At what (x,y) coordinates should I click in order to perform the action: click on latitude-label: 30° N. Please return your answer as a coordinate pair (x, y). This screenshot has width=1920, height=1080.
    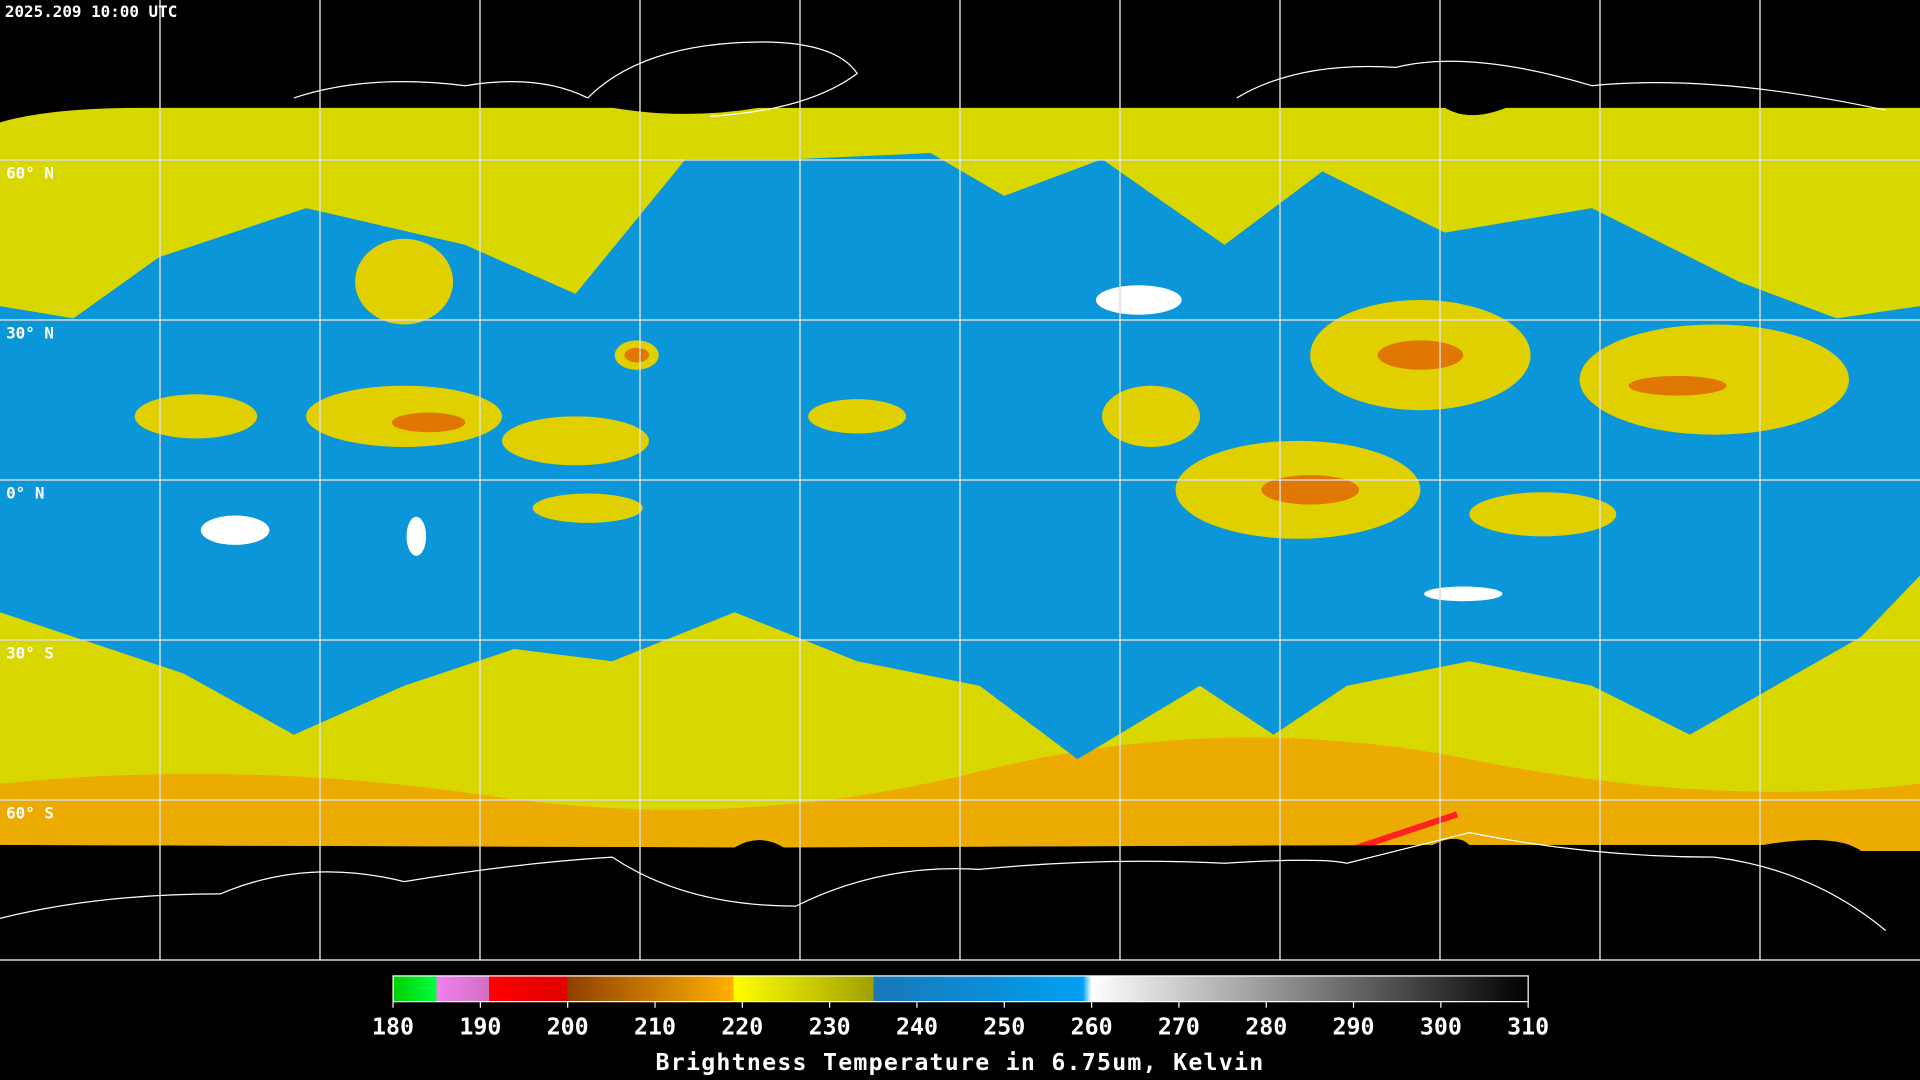
    Looking at the image, I should click on (30, 332).